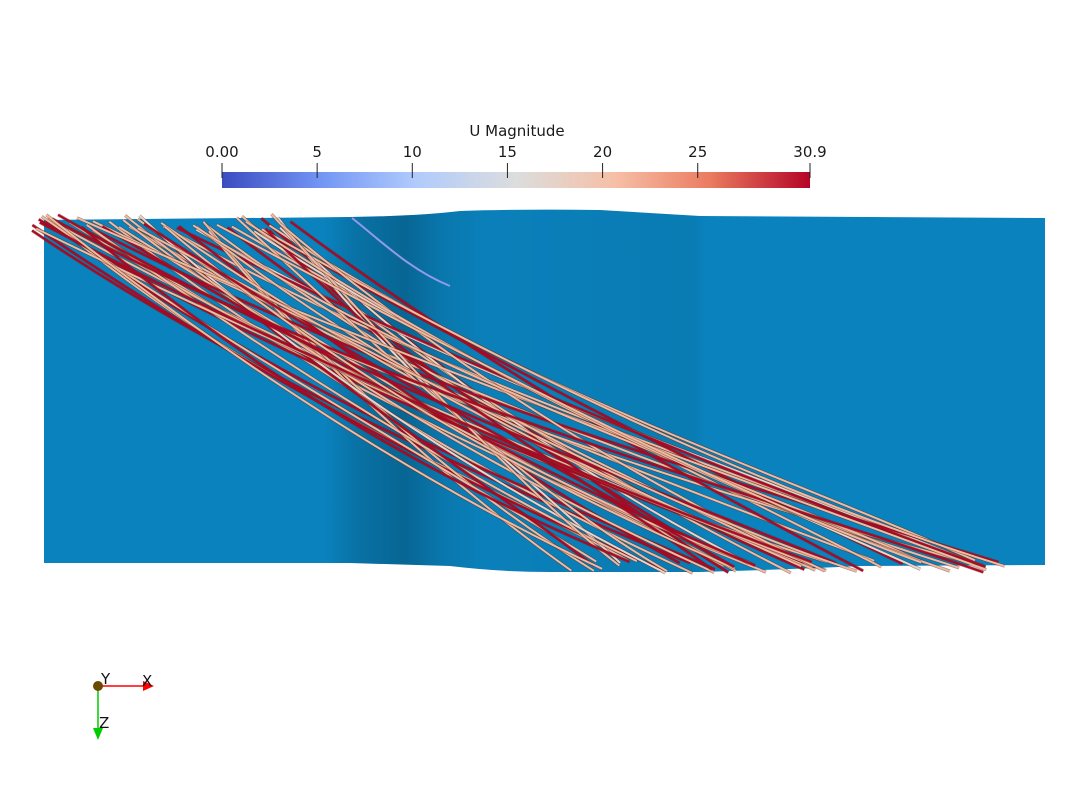  What do you see at coordinates (106, 679) in the screenshot?
I see `y-axis-label: Y` at bounding box center [106, 679].